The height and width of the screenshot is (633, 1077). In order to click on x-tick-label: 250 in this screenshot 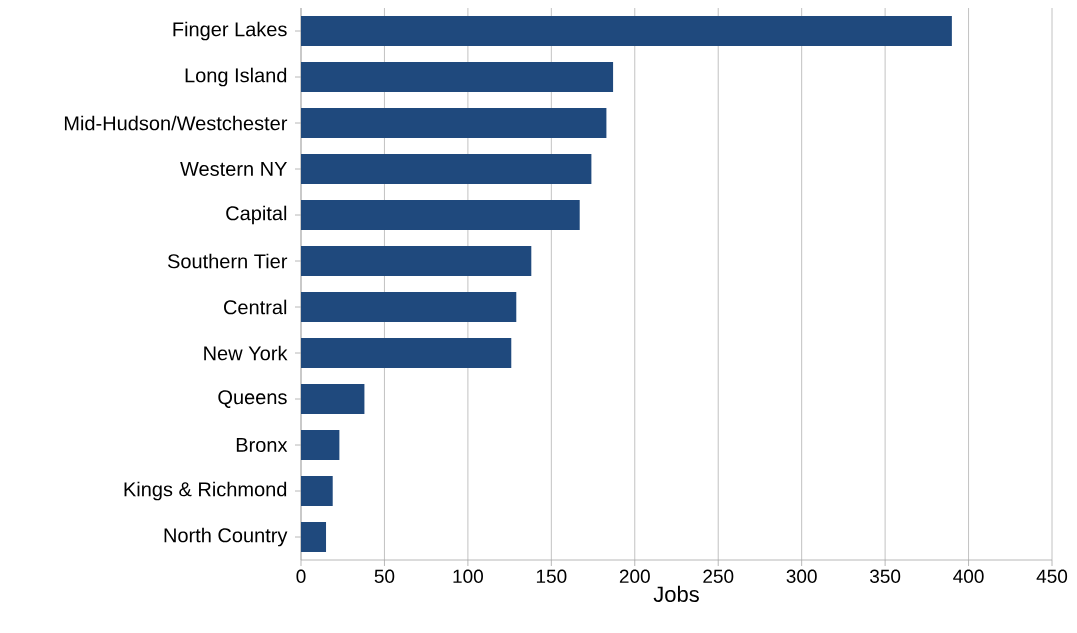, I will do `click(718, 576)`.